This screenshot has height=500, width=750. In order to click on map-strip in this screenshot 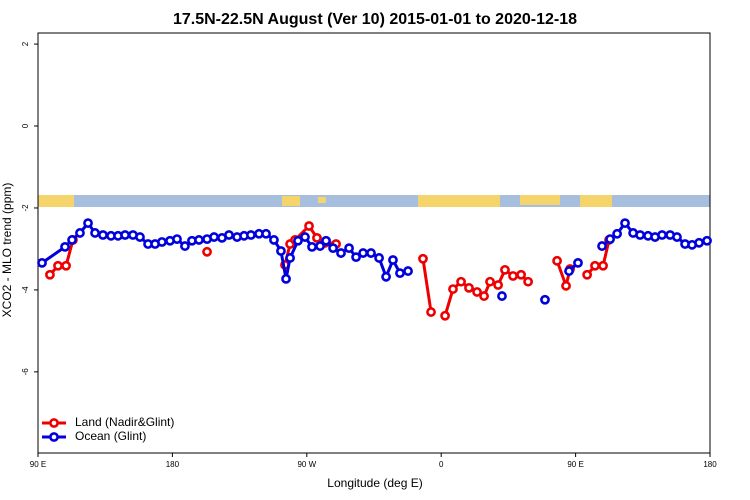, I will do `click(374, 201)`.